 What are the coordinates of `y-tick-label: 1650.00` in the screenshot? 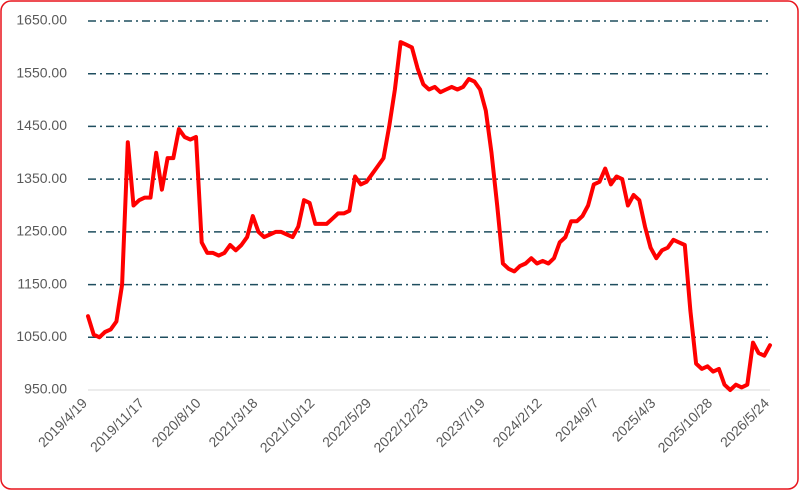 It's located at (41, 20).